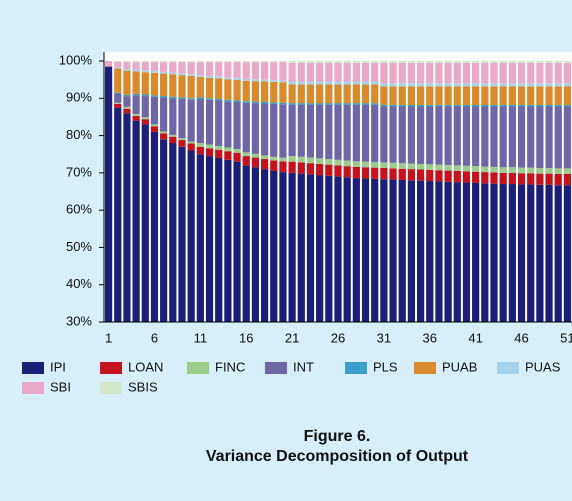 This screenshot has width=572, height=501. What do you see at coordinates (338, 337) in the screenshot?
I see `x-tick-label: 26` at bounding box center [338, 337].